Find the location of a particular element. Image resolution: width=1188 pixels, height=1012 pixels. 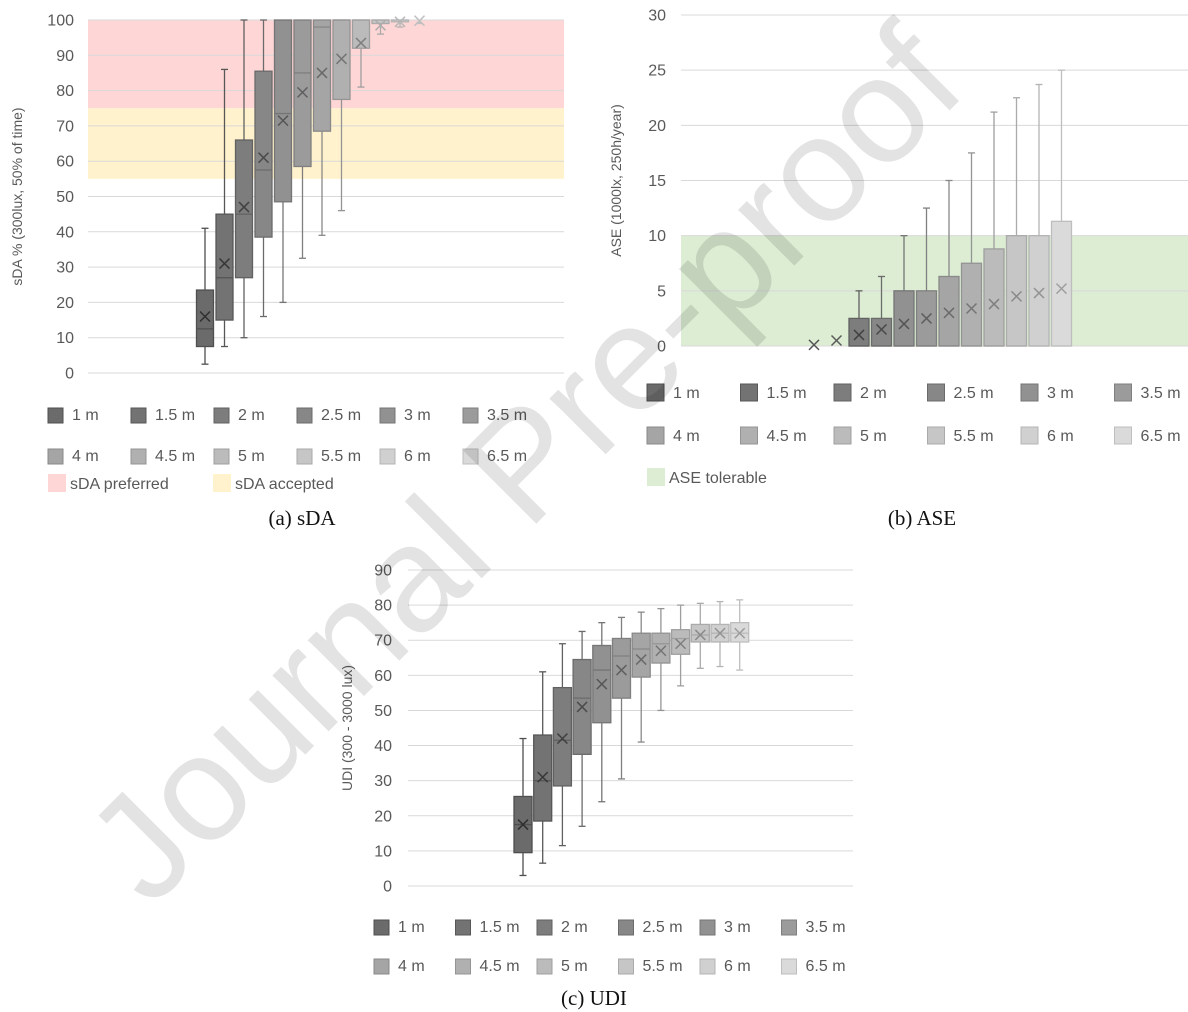

sda-ytick-label: 40 is located at coordinates (65, 232).